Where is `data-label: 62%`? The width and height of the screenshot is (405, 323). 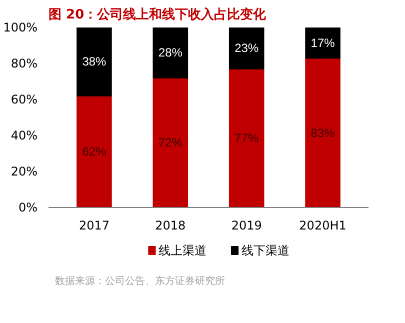 data-label: 62% is located at coordinates (94, 151).